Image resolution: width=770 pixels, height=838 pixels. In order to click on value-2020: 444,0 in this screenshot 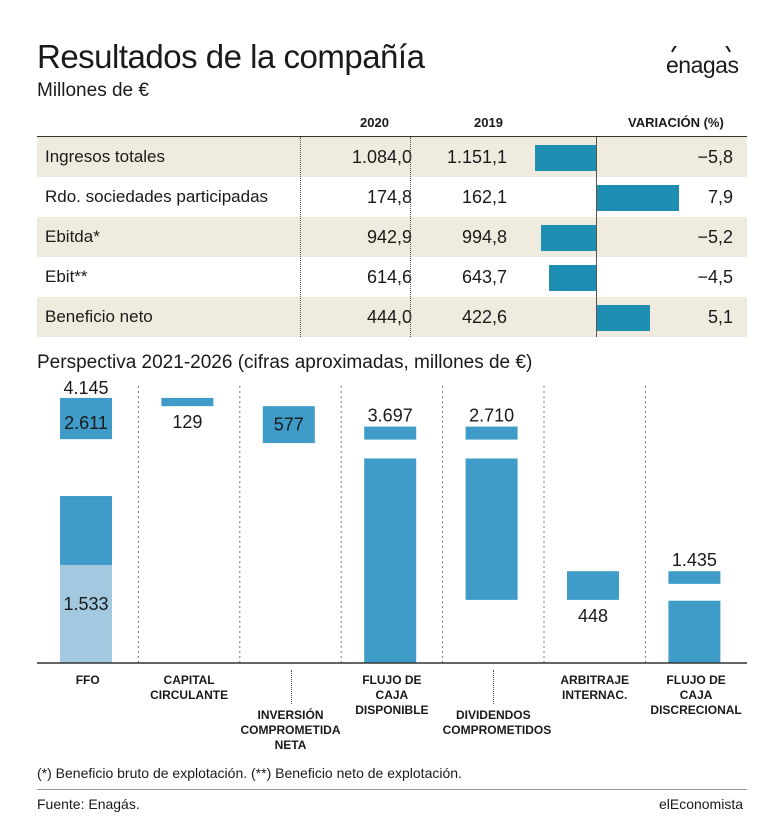, I will do `click(389, 317)`.